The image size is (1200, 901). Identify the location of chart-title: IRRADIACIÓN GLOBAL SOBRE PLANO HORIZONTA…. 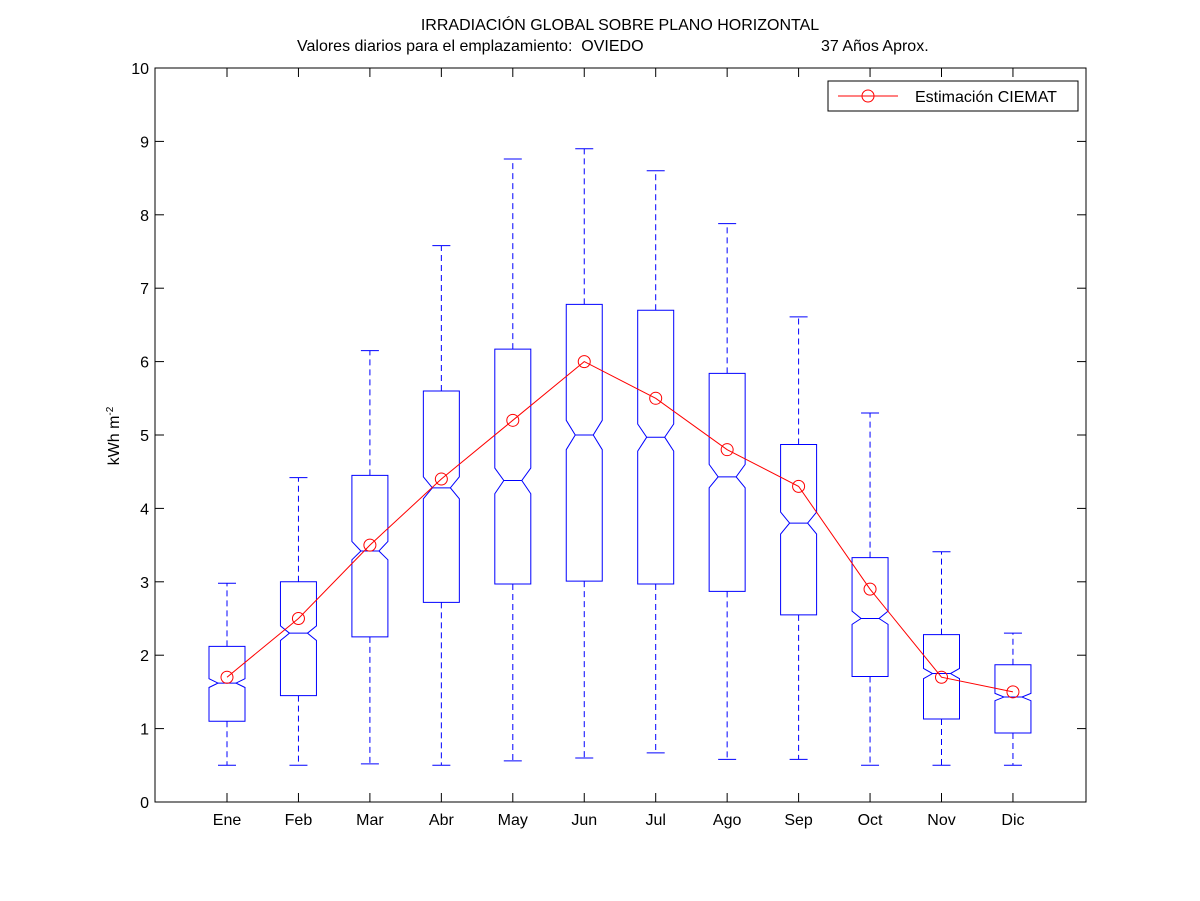
(620, 25).